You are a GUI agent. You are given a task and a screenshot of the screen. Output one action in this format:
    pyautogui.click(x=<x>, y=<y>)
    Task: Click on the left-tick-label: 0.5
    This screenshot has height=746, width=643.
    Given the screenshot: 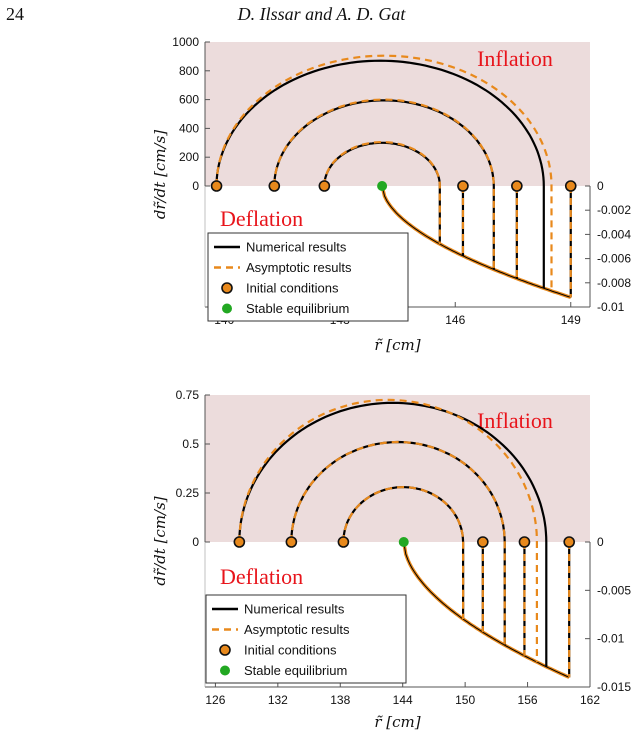 What is the action you would take?
    pyautogui.click(x=190, y=444)
    